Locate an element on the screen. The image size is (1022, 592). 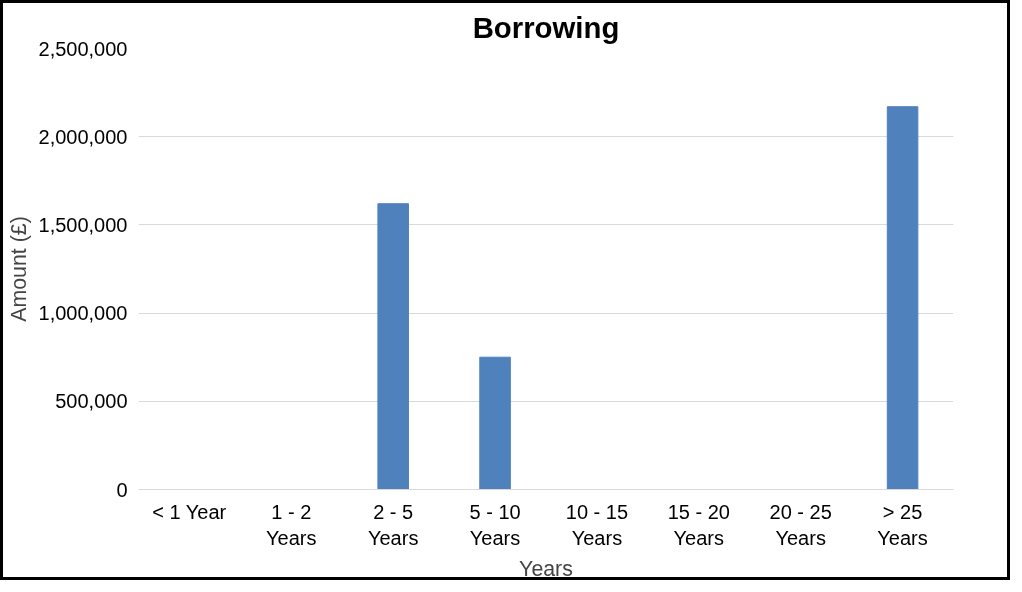
y-axis-title: Amount (£) is located at coordinates (18, 269).